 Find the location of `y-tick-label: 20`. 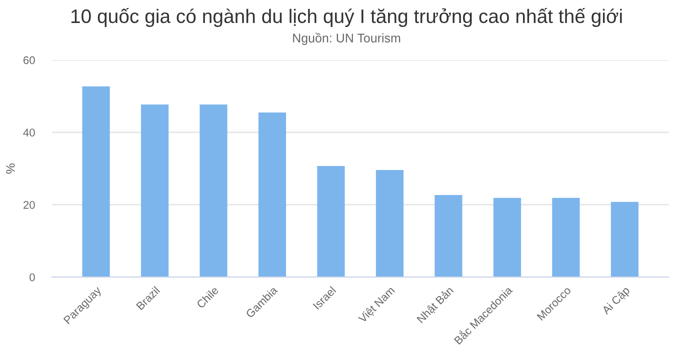

y-tick-label: 20 is located at coordinates (29, 205).